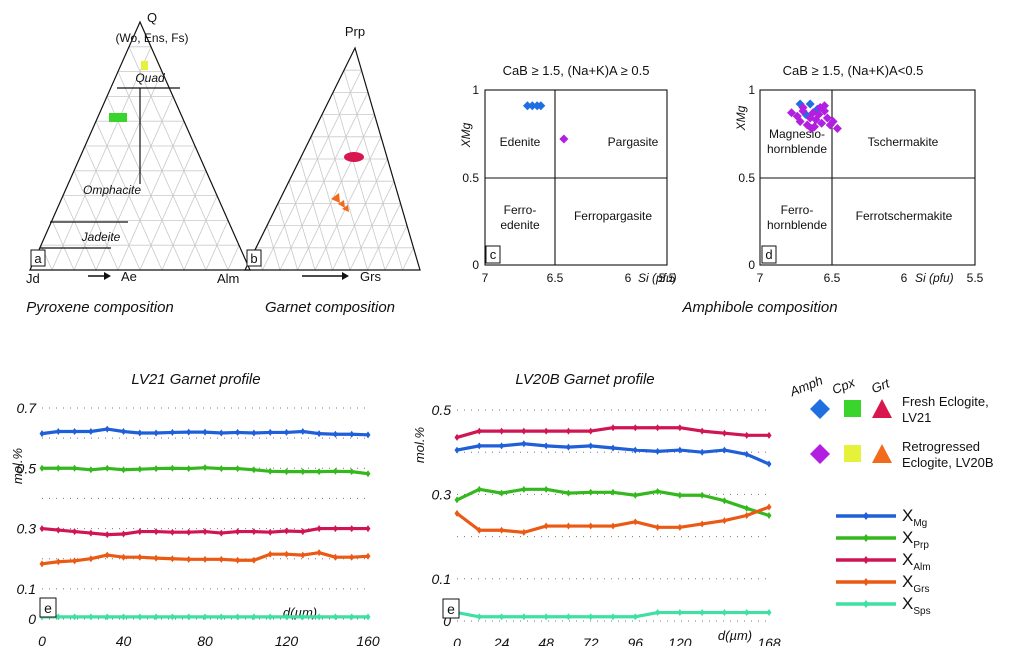  I want to click on lv20b-panel-letter: e, so click(451, 609).